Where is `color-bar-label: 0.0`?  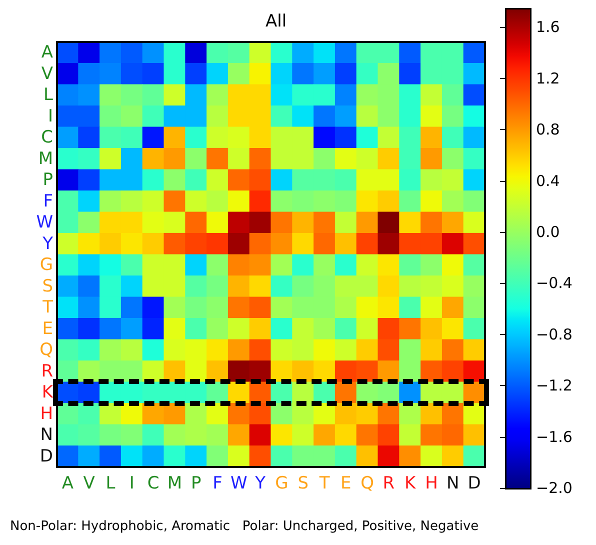
color-bar-label: 0.0 is located at coordinates (548, 232).